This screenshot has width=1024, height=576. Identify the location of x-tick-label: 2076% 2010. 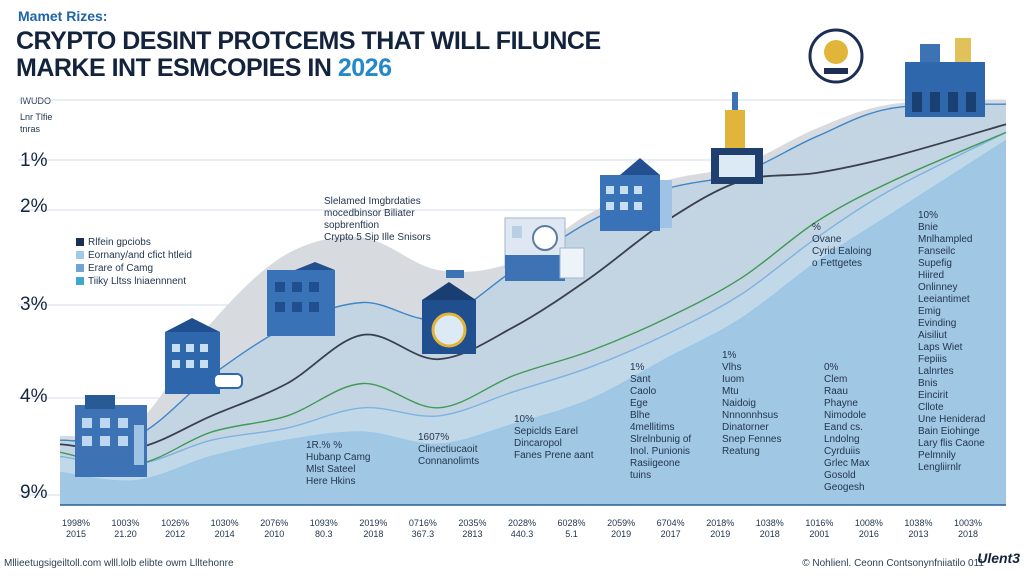
(274, 529).